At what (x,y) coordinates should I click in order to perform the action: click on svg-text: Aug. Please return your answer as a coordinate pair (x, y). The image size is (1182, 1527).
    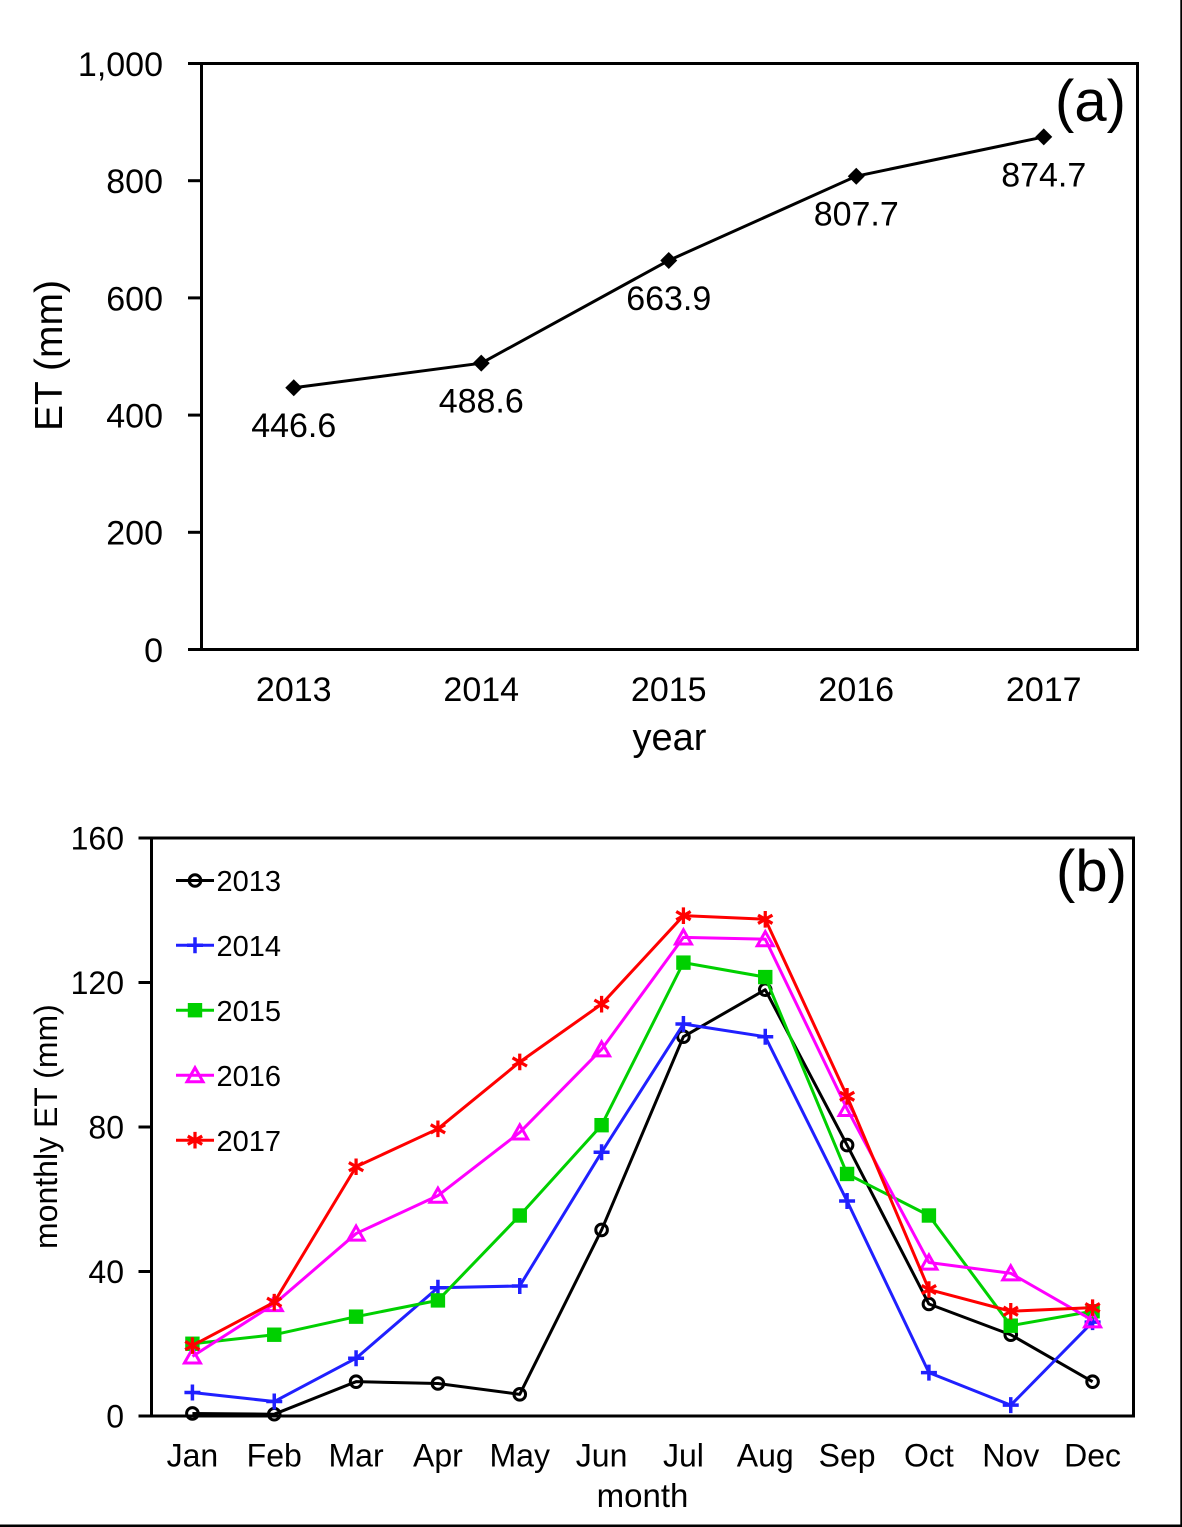
    Looking at the image, I should click on (765, 1456).